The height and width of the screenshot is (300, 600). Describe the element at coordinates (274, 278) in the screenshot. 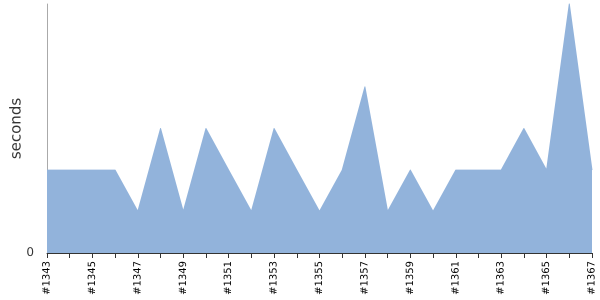

I see `x-tick-label: #1353` at that location.